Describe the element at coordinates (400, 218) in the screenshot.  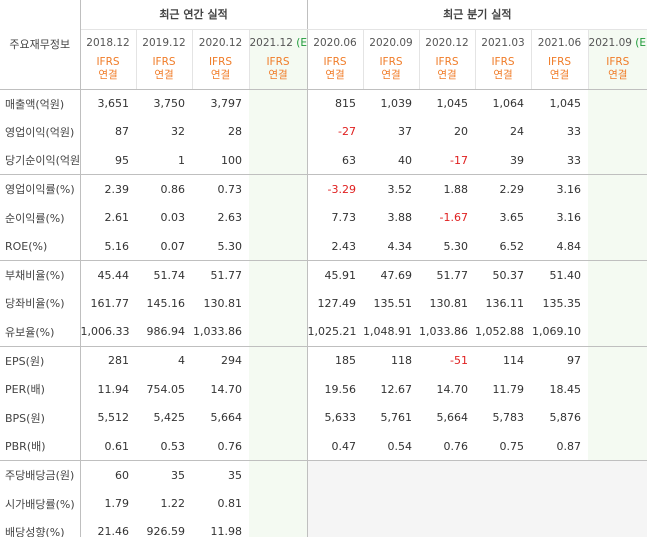
I see `table-cell: 3.88` at that location.